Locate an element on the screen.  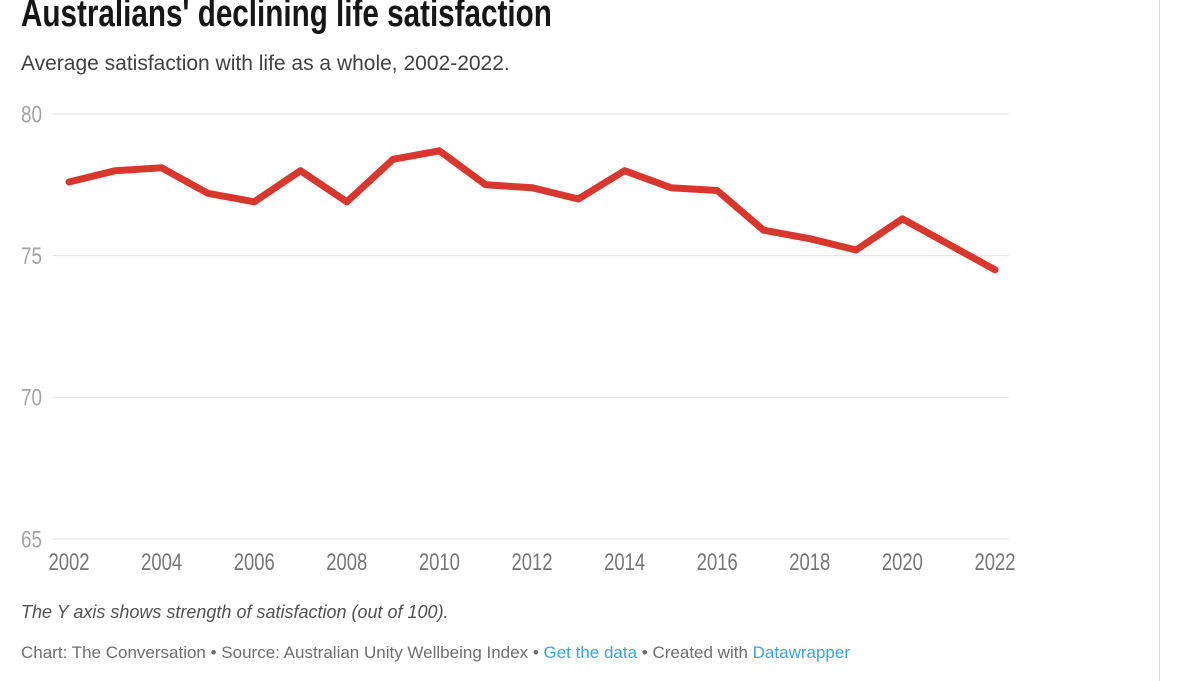
x-axis-tick-label: 2014 is located at coordinates (624, 562).